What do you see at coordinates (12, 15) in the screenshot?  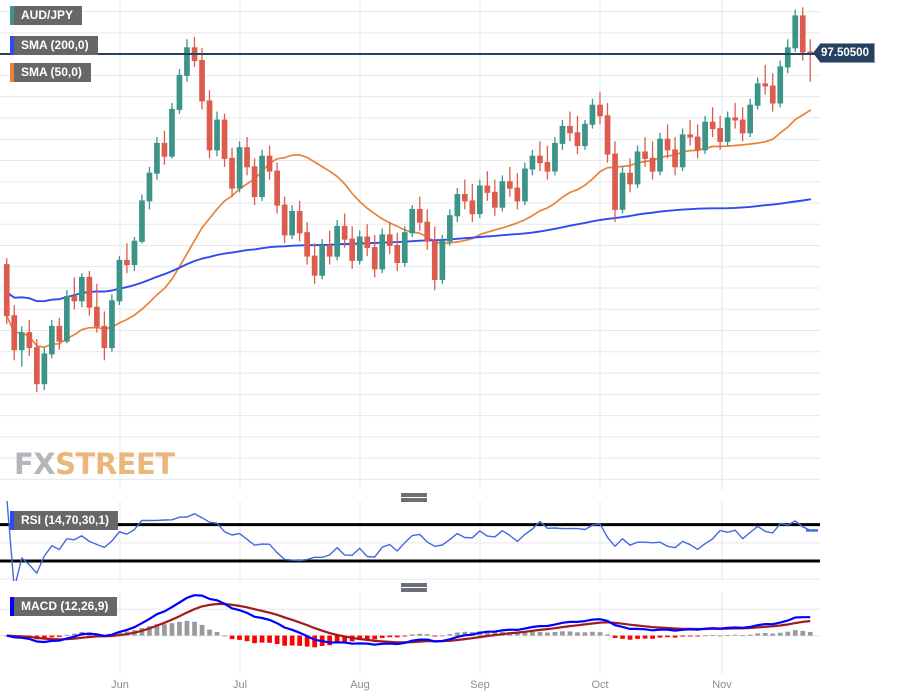 I see `legend-symbol-swatch` at bounding box center [12, 15].